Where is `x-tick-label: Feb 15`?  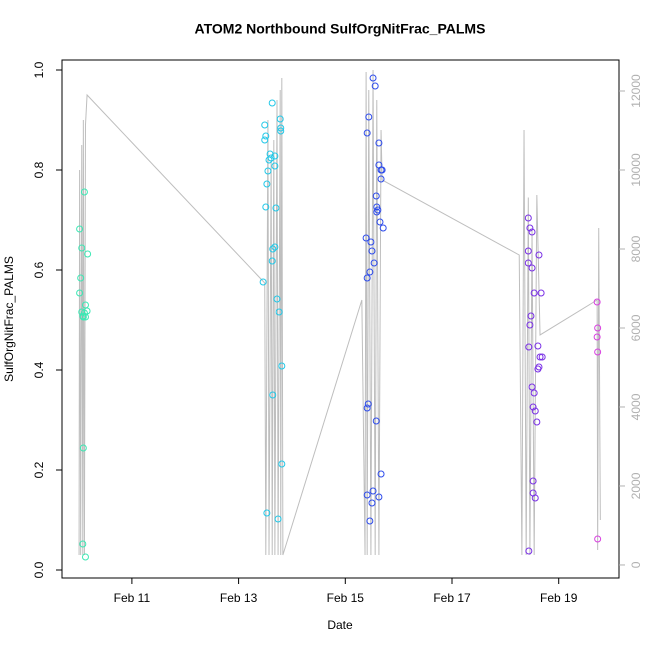
x-tick-label: Feb 15 is located at coordinates (346, 598).